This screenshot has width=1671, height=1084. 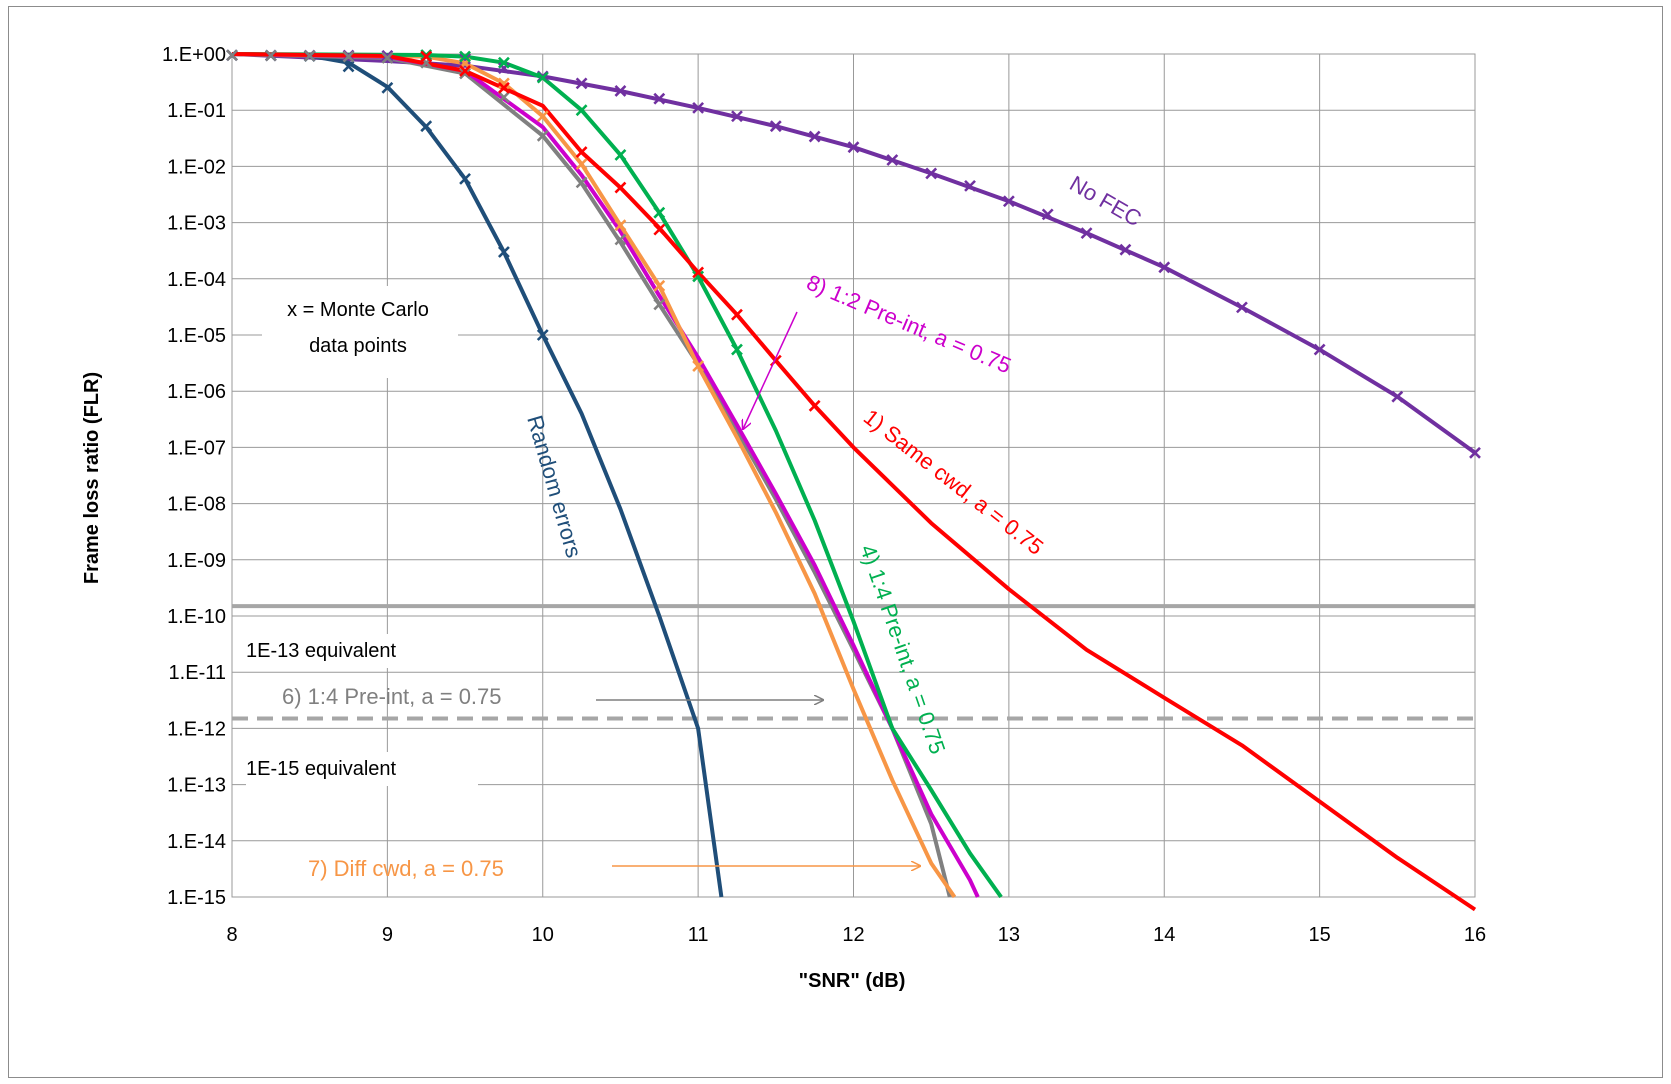 What do you see at coordinates (196, 617) in the screenshot?
I see `y-tick-label: 1.E-10` at bounding box center [196, 617].